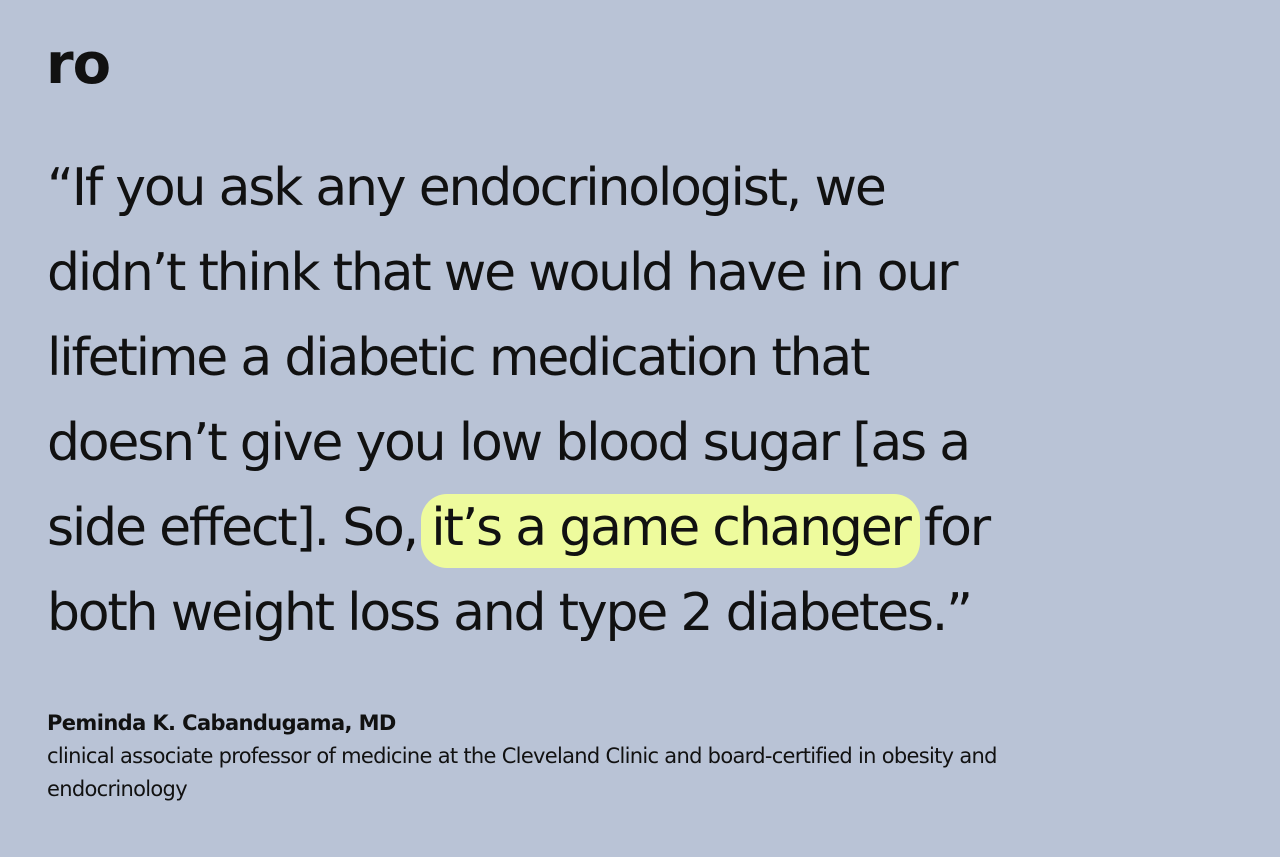  I want to click on quote-line: “If you ask any endocrinologist, we, so click(467, 188).